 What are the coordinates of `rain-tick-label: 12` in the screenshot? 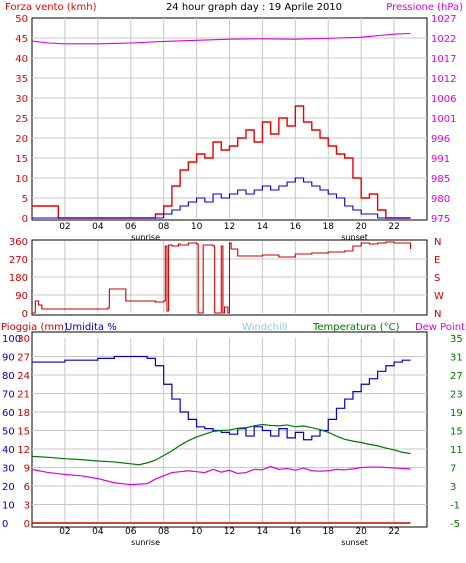 It's located at (23, 450).